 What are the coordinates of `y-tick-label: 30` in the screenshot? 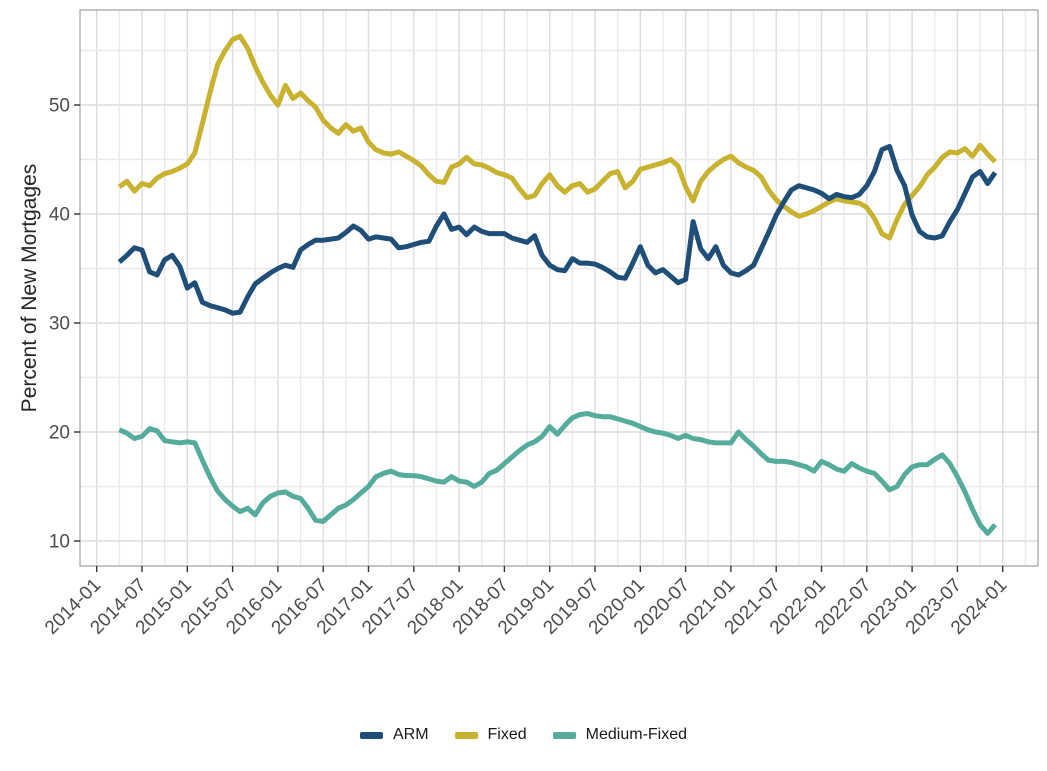 It's located at (59, 324).